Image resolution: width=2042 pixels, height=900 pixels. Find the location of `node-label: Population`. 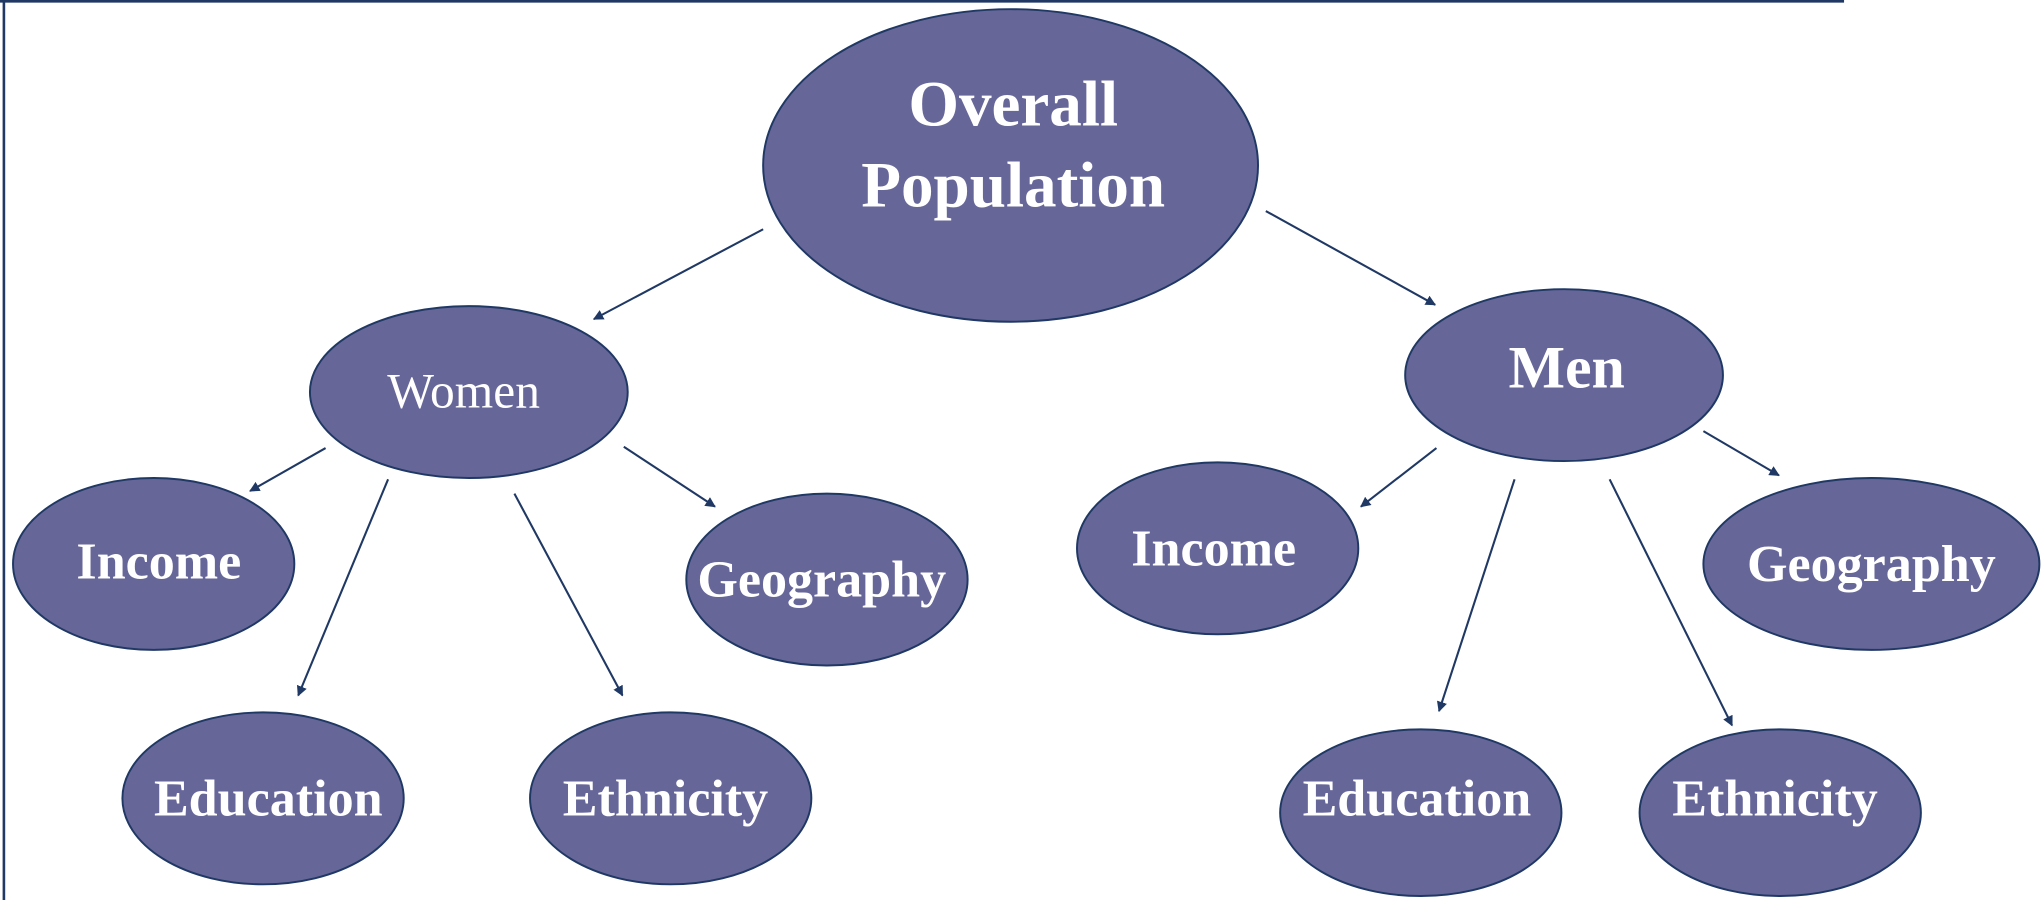

node-label: Population is located at coordinates (1013, 185).